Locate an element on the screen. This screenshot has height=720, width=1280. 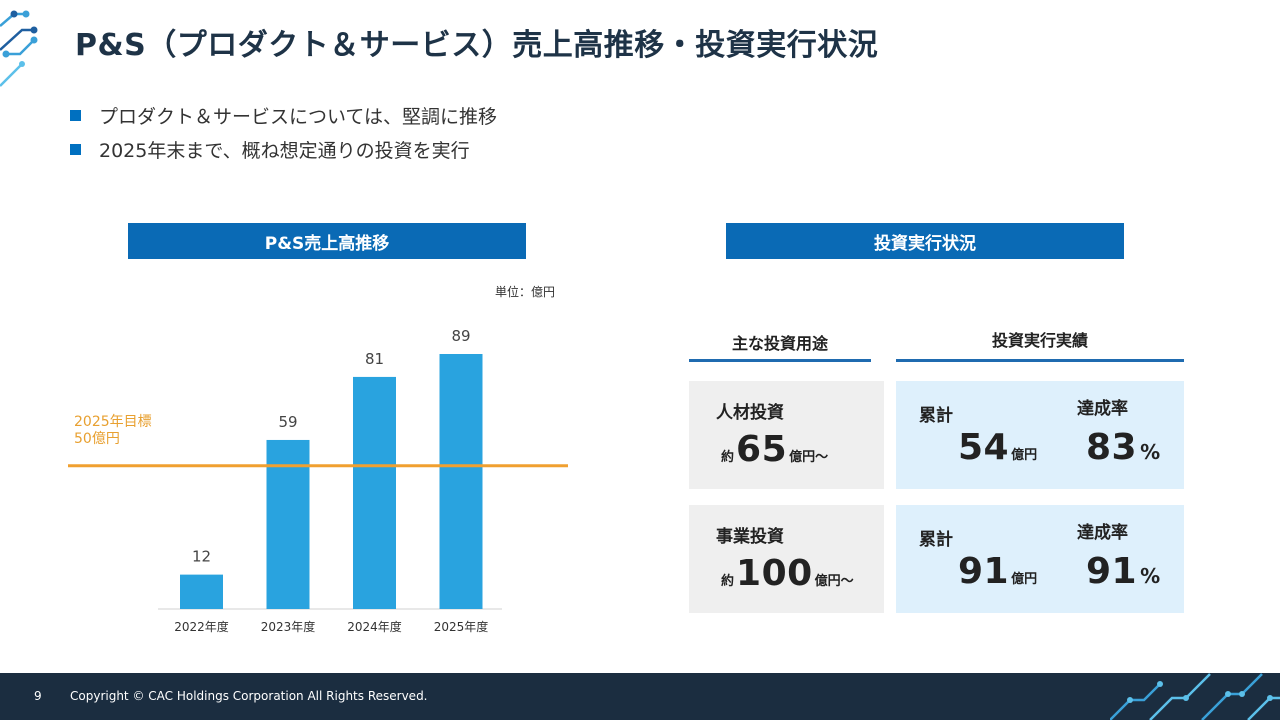
achievement-rate-value: 91 is located at coordinates (1112, 571).